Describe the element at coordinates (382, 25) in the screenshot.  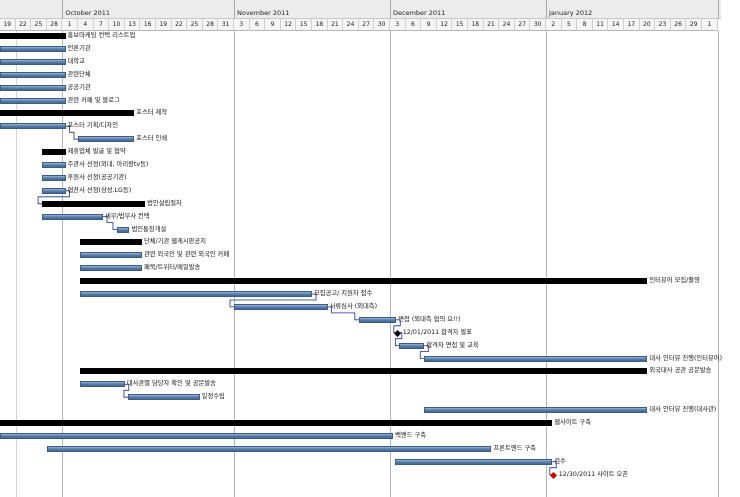
I see `day-header: 30` at that location.